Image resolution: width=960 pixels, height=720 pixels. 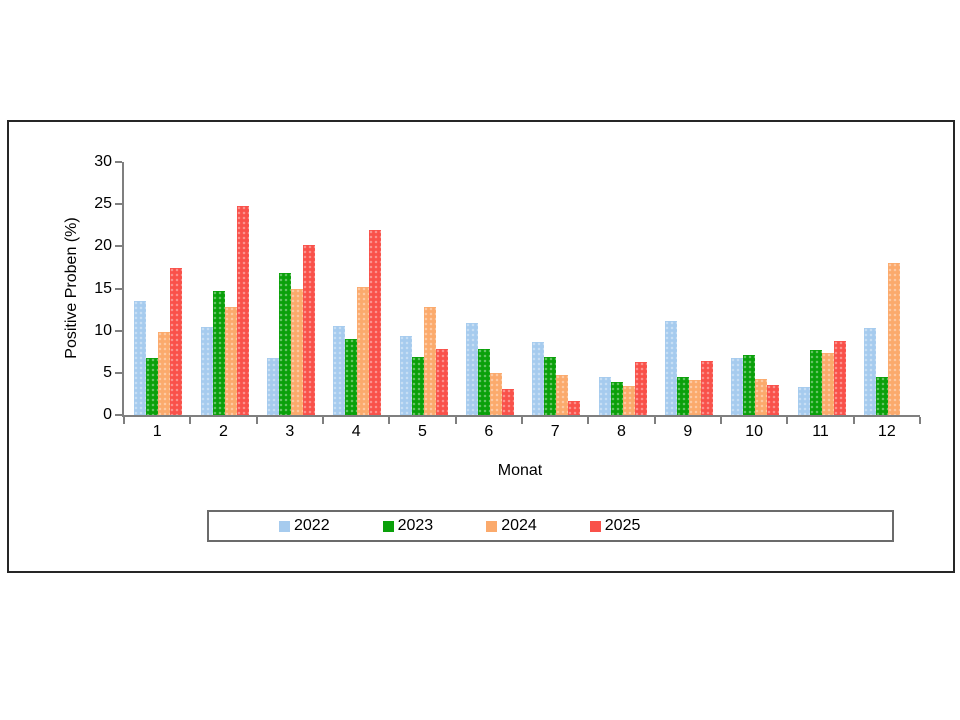 What do you see at coordinates (107, 372) in the screenshot?
I see `y-axis-tick-label: 5` at bounding box center [107, 372].